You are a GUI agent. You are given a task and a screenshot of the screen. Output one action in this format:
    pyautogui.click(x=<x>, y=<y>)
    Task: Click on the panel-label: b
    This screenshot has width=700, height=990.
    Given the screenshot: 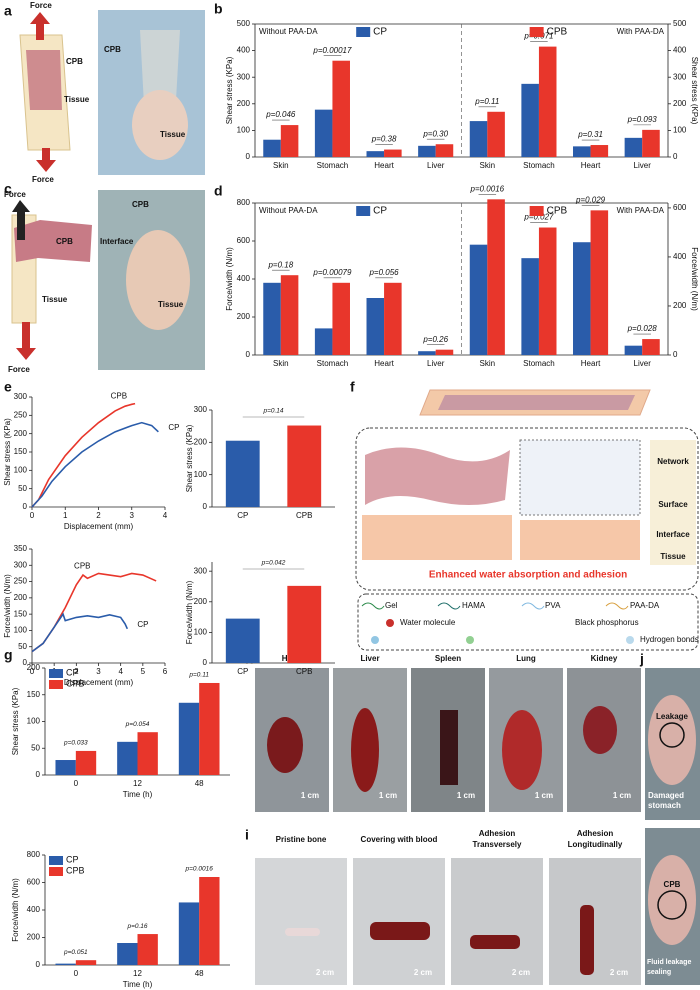 What is the action you would take?
    pyautogui.click(x=218, y=9)
    